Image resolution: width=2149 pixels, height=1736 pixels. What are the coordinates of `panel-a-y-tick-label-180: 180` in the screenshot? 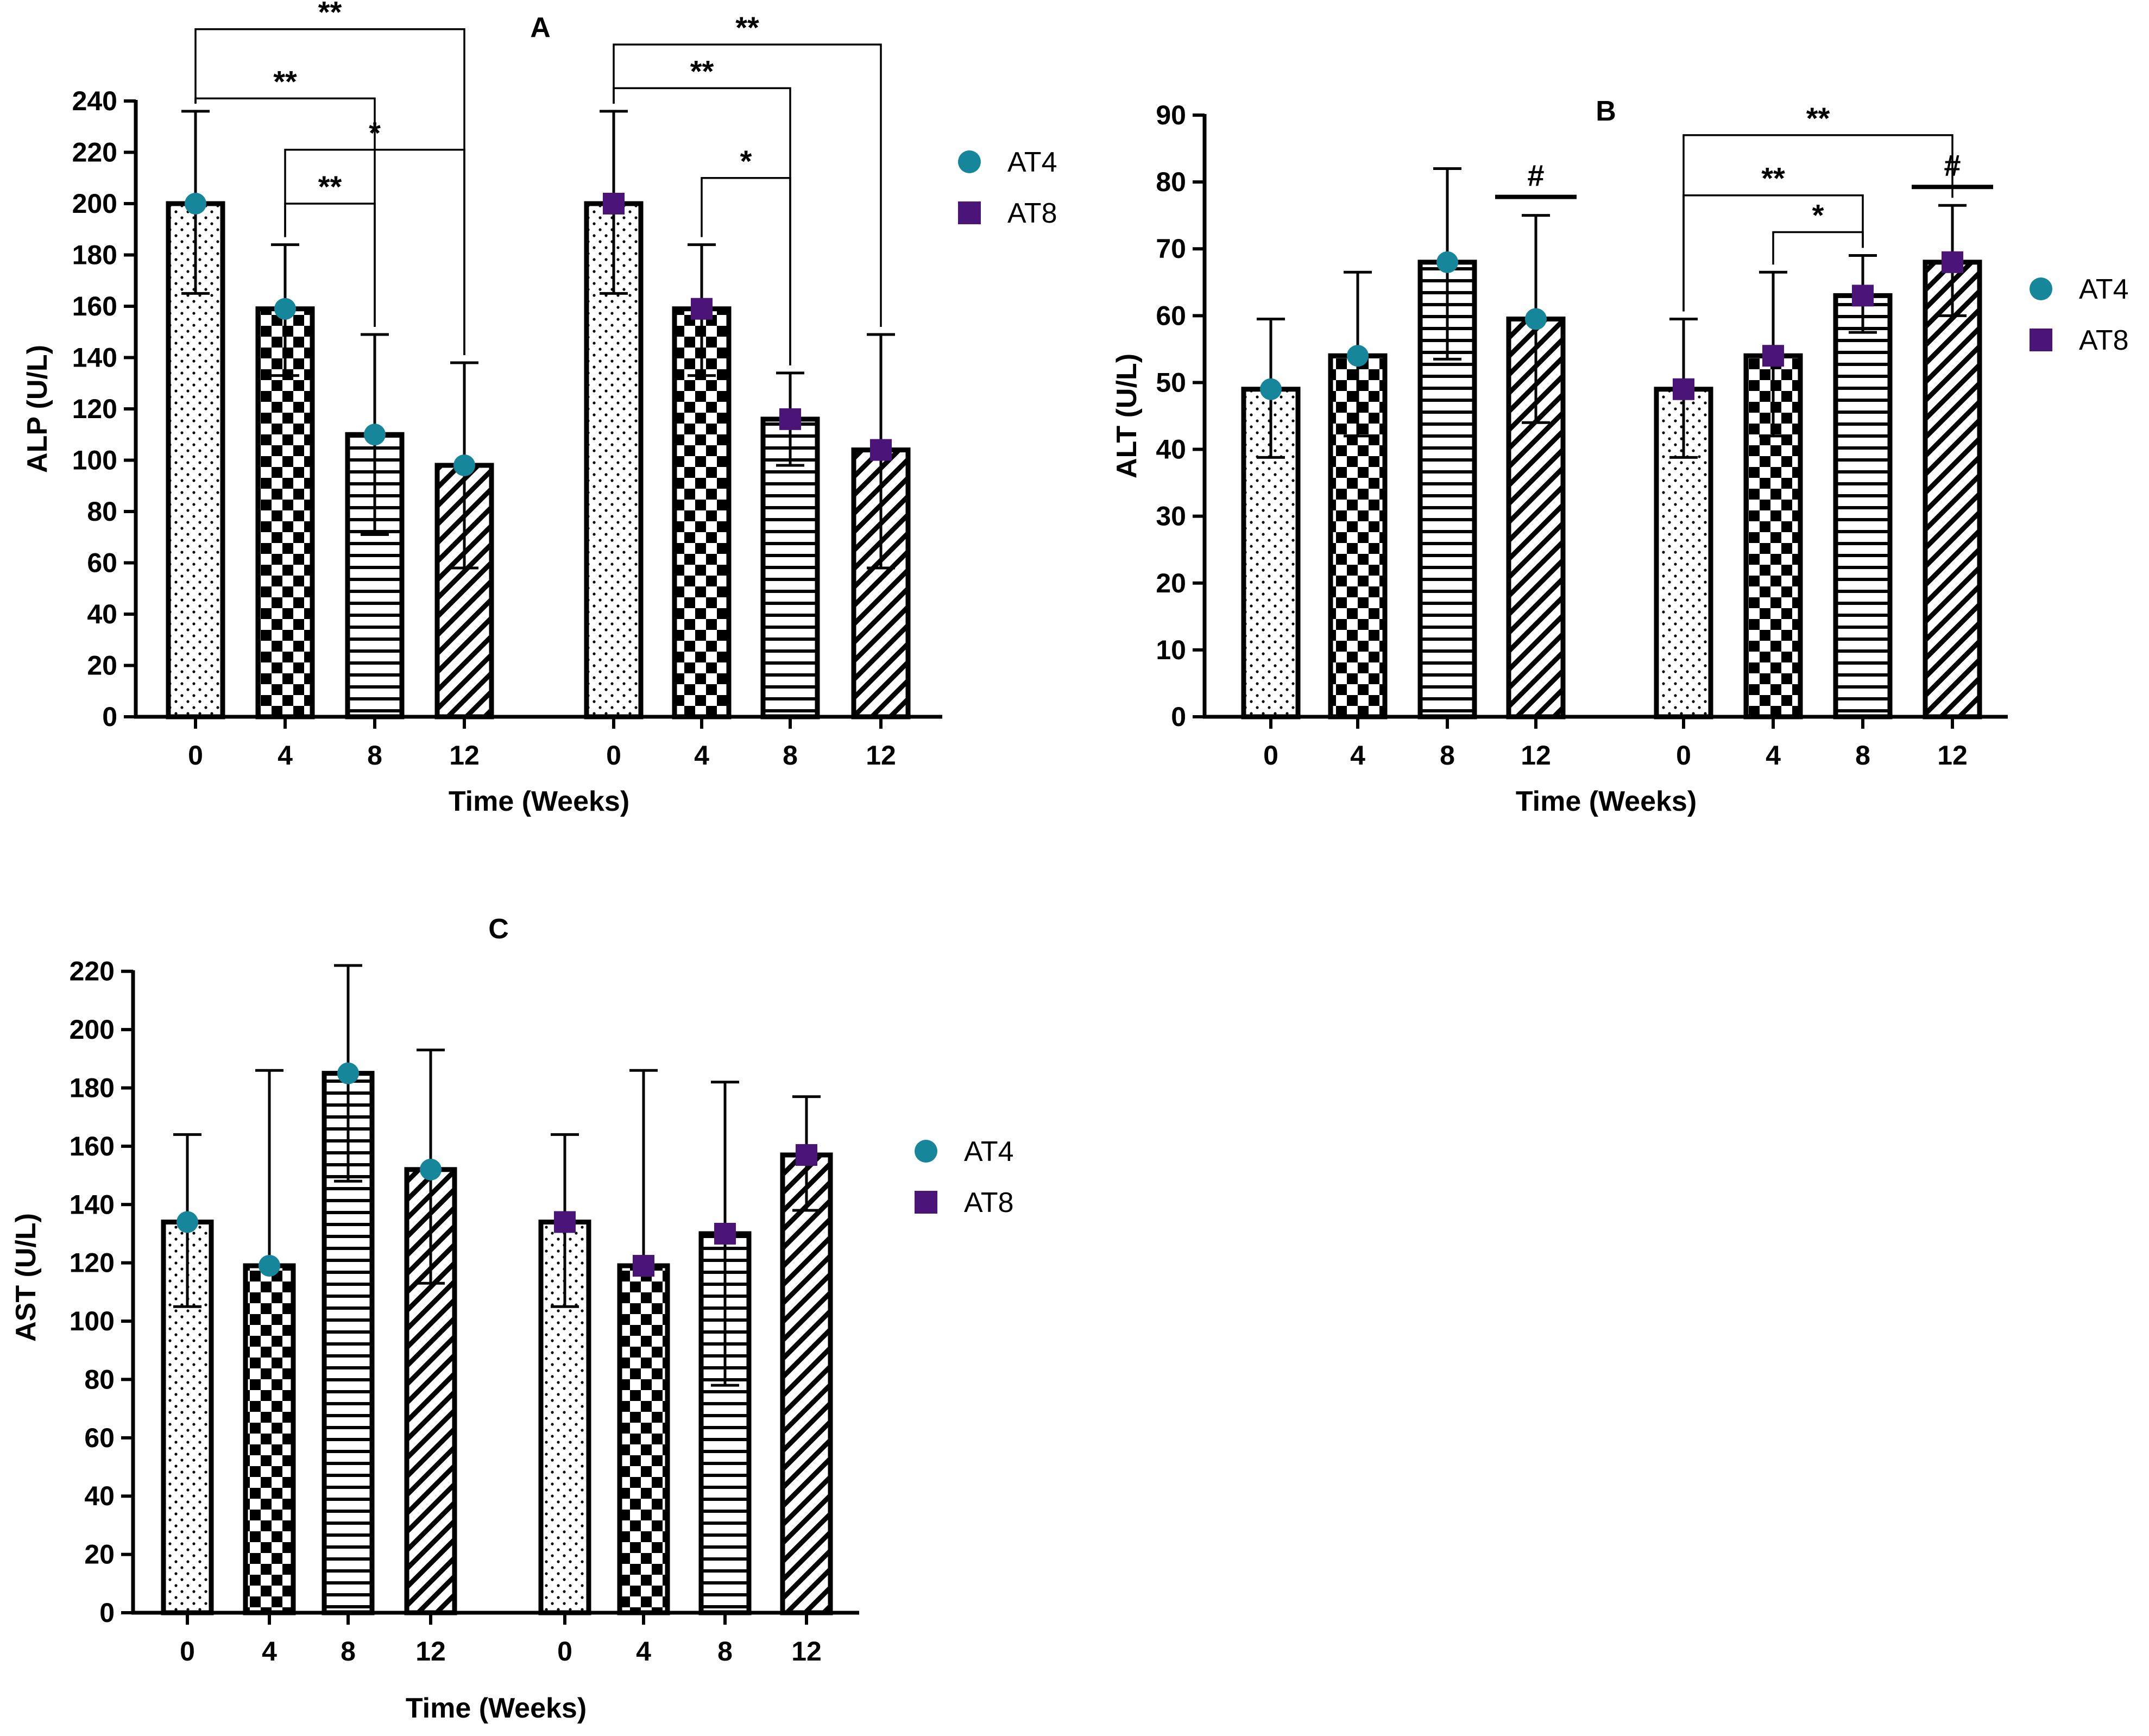 It's located at (94, 255).